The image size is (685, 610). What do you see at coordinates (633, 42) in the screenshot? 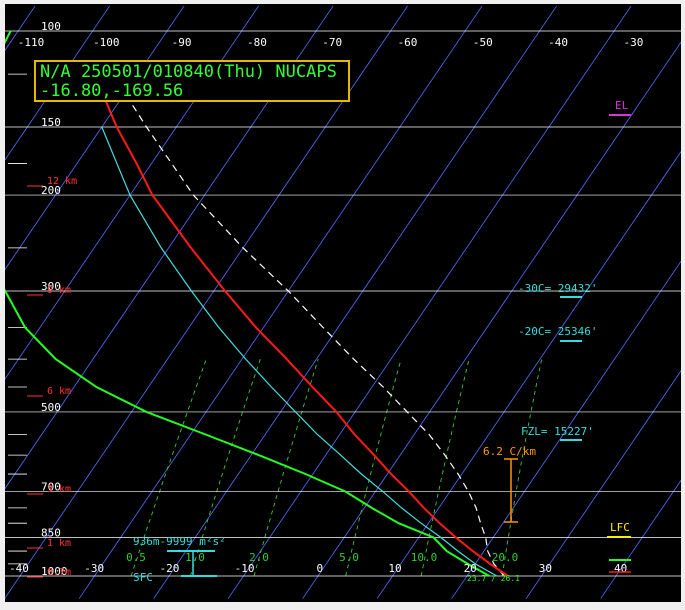
I see `top-temp-label: -30` at bounding box center [633, 42].